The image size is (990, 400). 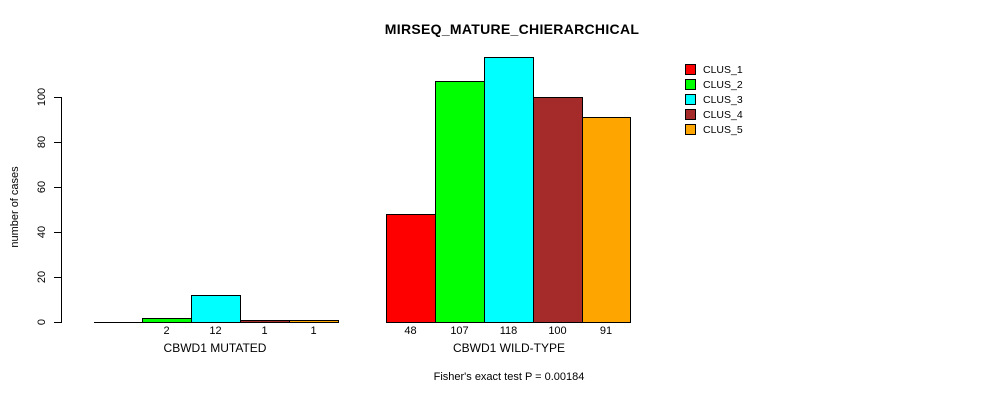 I want to click on legend-label: CLUS_4, so click(x=723, y=114).